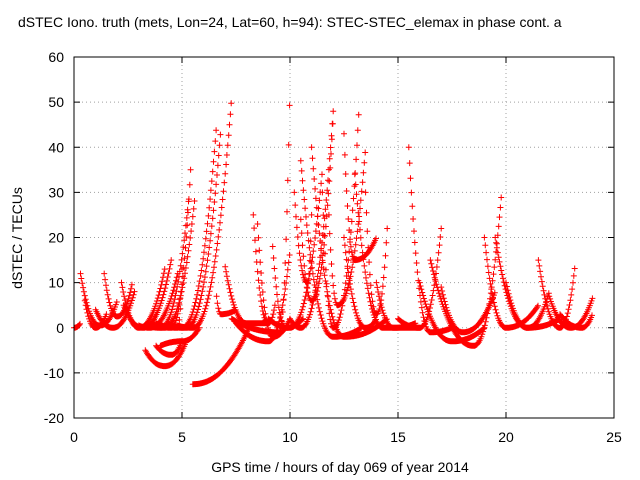 The height and width of the screenshot is (480, 640). Describe the element at coordinates (56, 102) in the screenshot. I see `y-tick-label: 50` at that location.